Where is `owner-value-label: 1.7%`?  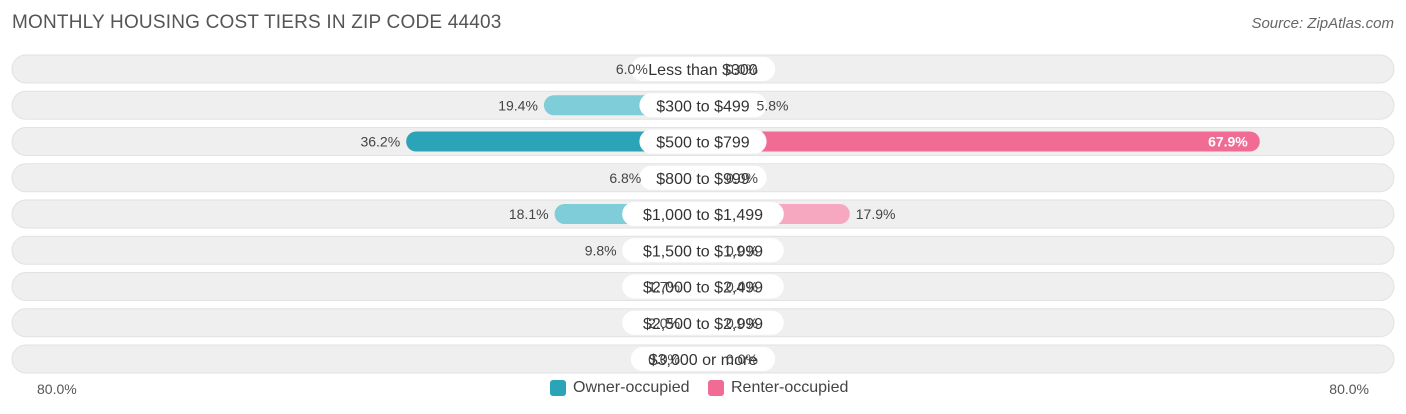 owner-value-label: 1.7% is located at coordinates (664, 287).